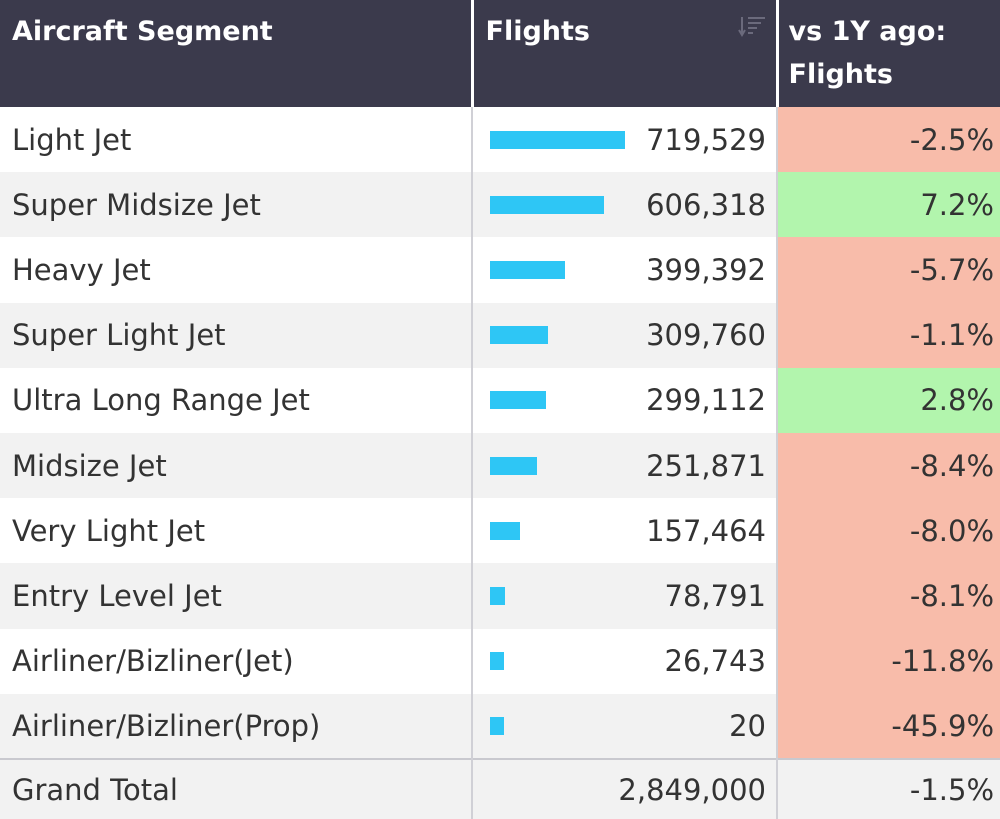  What do you see at coordinates (236, 596) in the screenshot?
I see `segment-cell: Entry Level Jet` at bounding box center [236, 596].